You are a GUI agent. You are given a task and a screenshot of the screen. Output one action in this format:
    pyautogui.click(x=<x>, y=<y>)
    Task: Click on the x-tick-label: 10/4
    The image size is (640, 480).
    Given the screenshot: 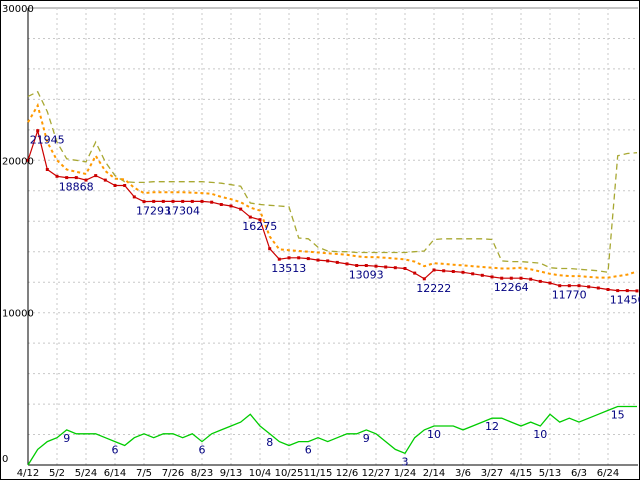 What is the action you would take?
    pyautogui.click(x=260, y=473)
    